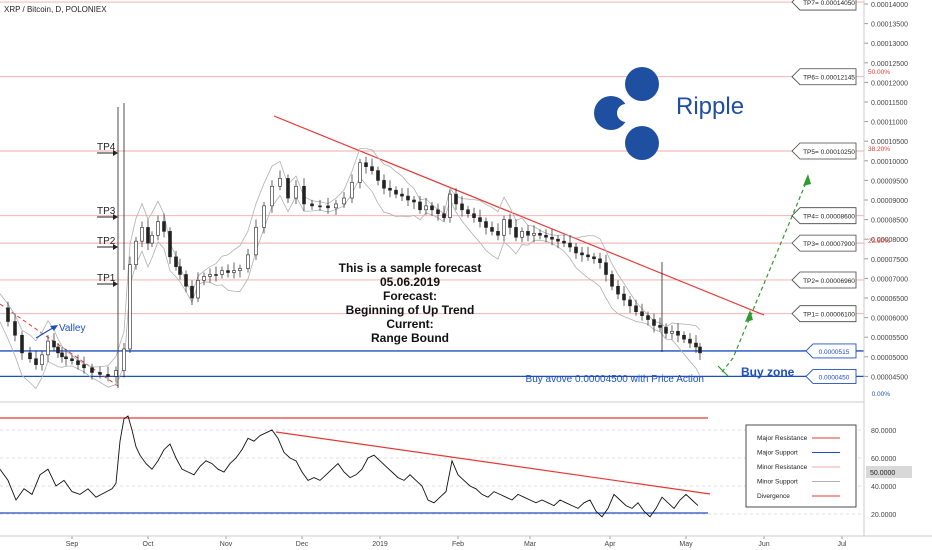 Image resolution: width=932 pixels, height=550 pixels. I want to click on price-tick-label: 0.00004500, so click(889, 377).